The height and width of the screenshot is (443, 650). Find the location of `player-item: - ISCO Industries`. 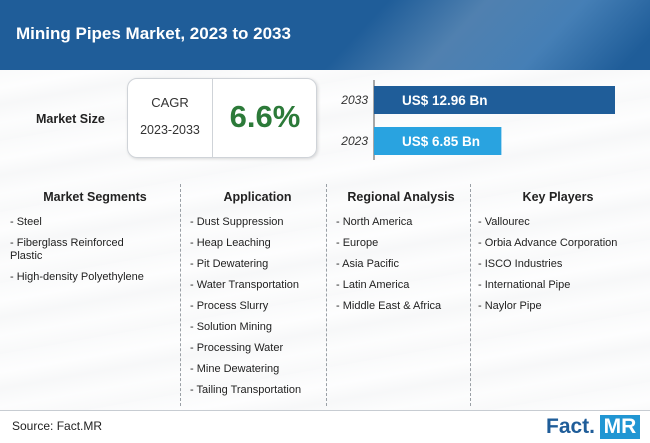

player-item: - ISCO Industries is located at coordinates (520, 264).